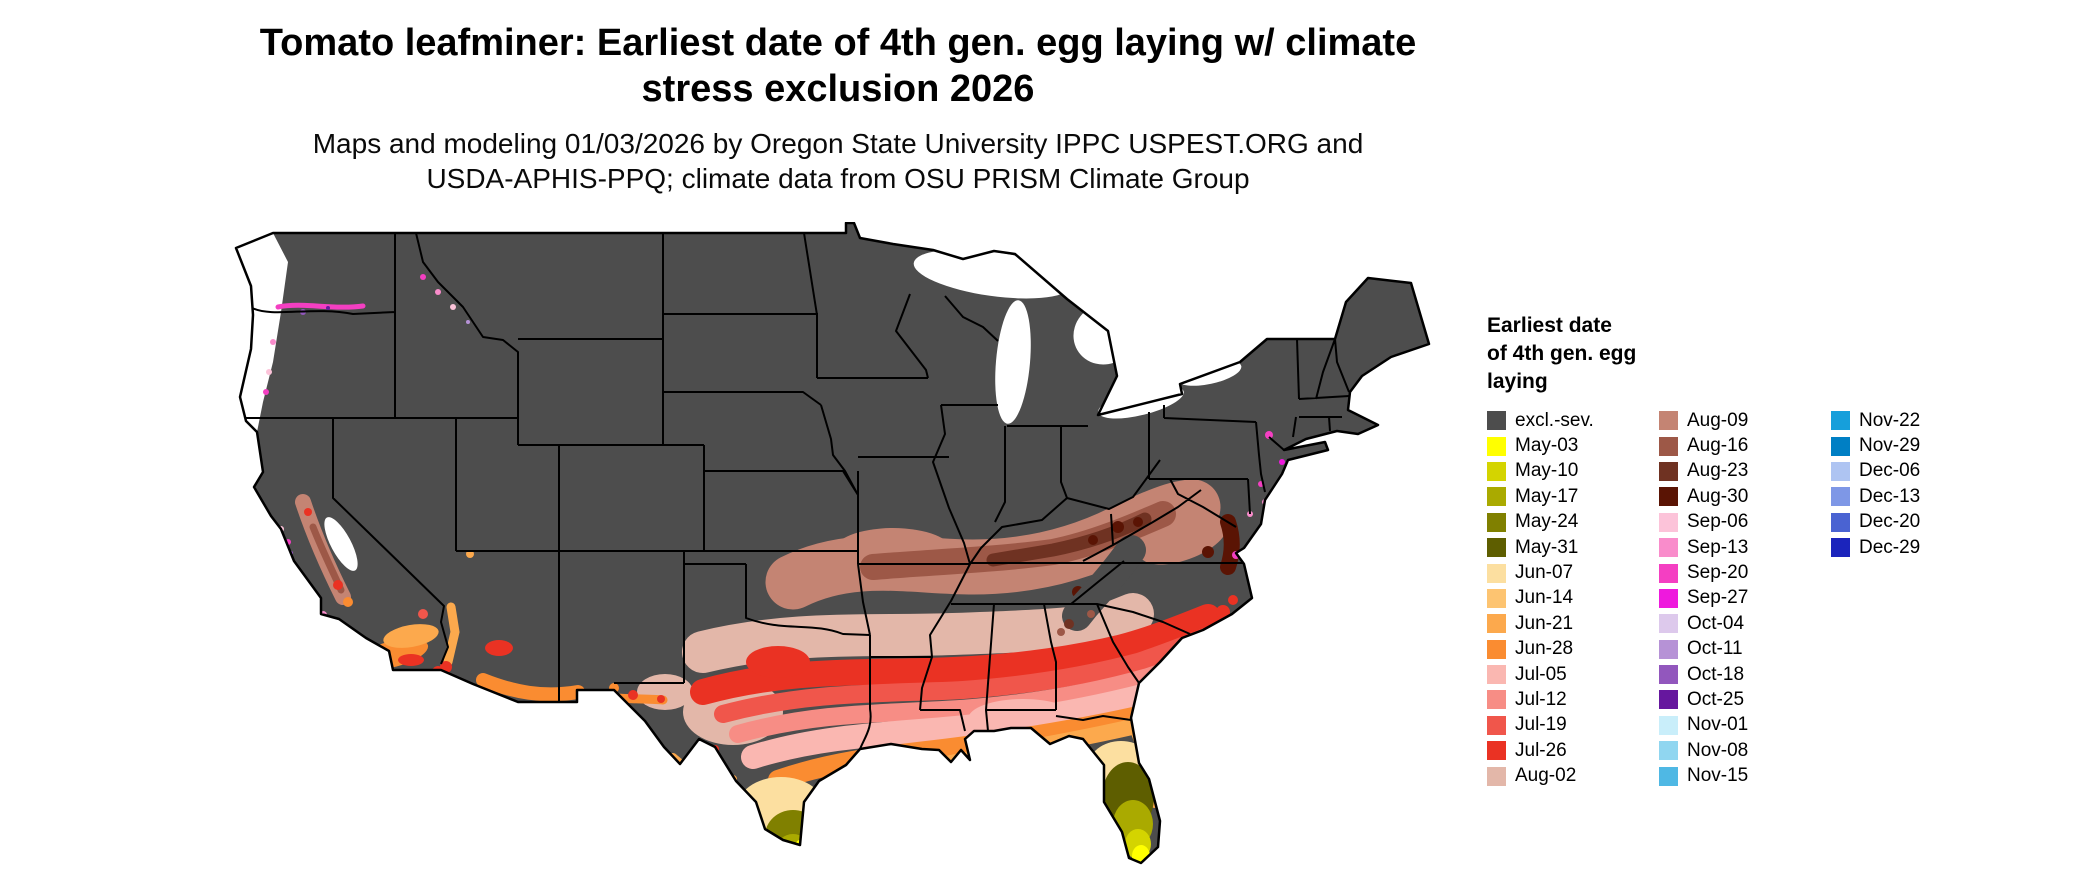 The image size is (2100, 892). I want to click on legend-entry: Nov-15, so click(1745, 775).